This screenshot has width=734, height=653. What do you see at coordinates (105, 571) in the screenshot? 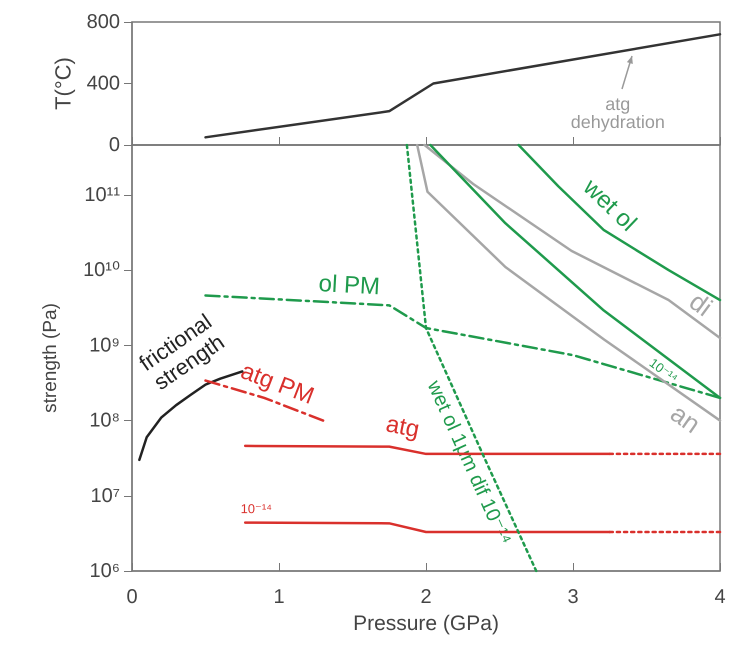
I see `y-tick-label: 10⁶` at bounding box center [105, 571].